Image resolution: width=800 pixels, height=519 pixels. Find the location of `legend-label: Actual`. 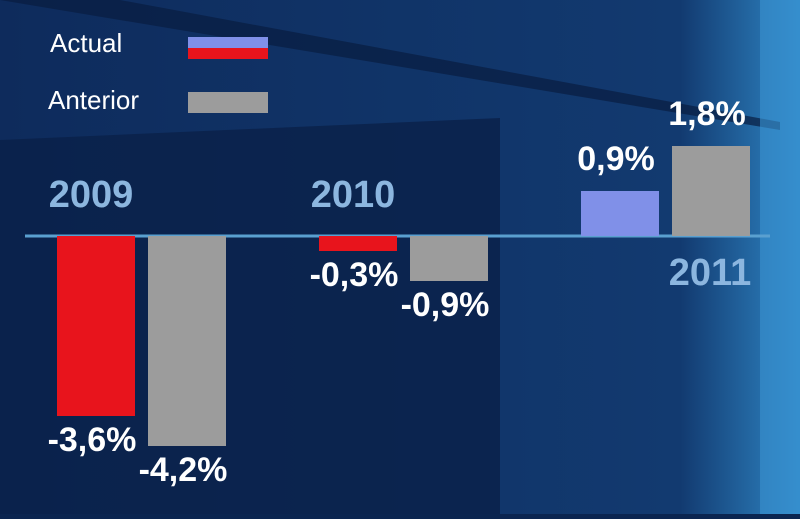

legend-label: Actual is located at coordinates (86, 43).